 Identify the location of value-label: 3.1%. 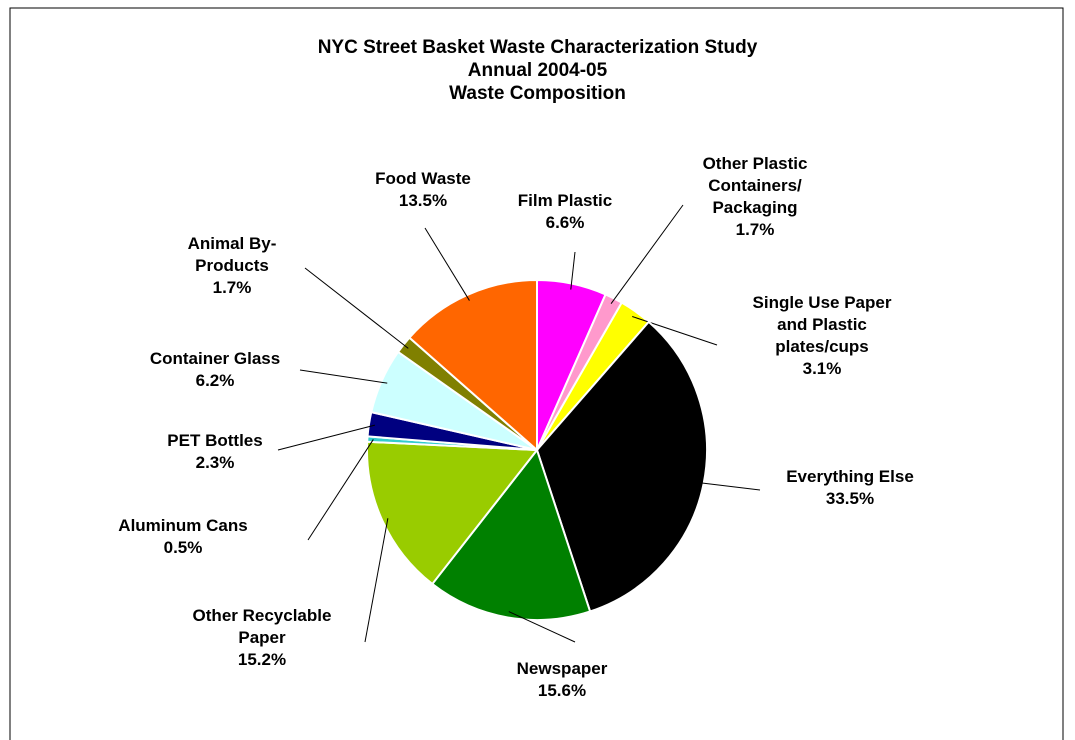
(822, 368).